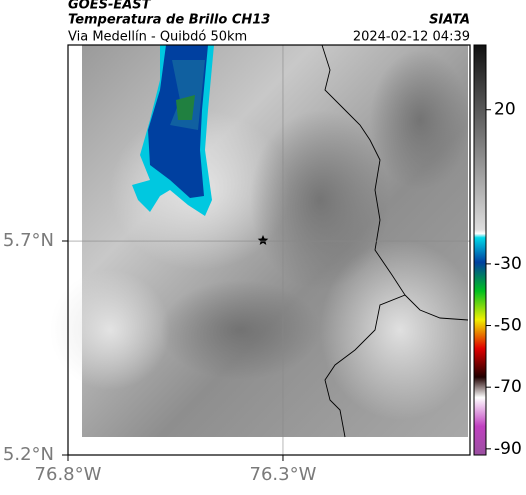 The image size is (526, 495). What do you see at coordinates (157, 37) in the screenshot?
I see `subtitle: Via Medellín - Quibdó 50km` at bounding box center [157, 37].